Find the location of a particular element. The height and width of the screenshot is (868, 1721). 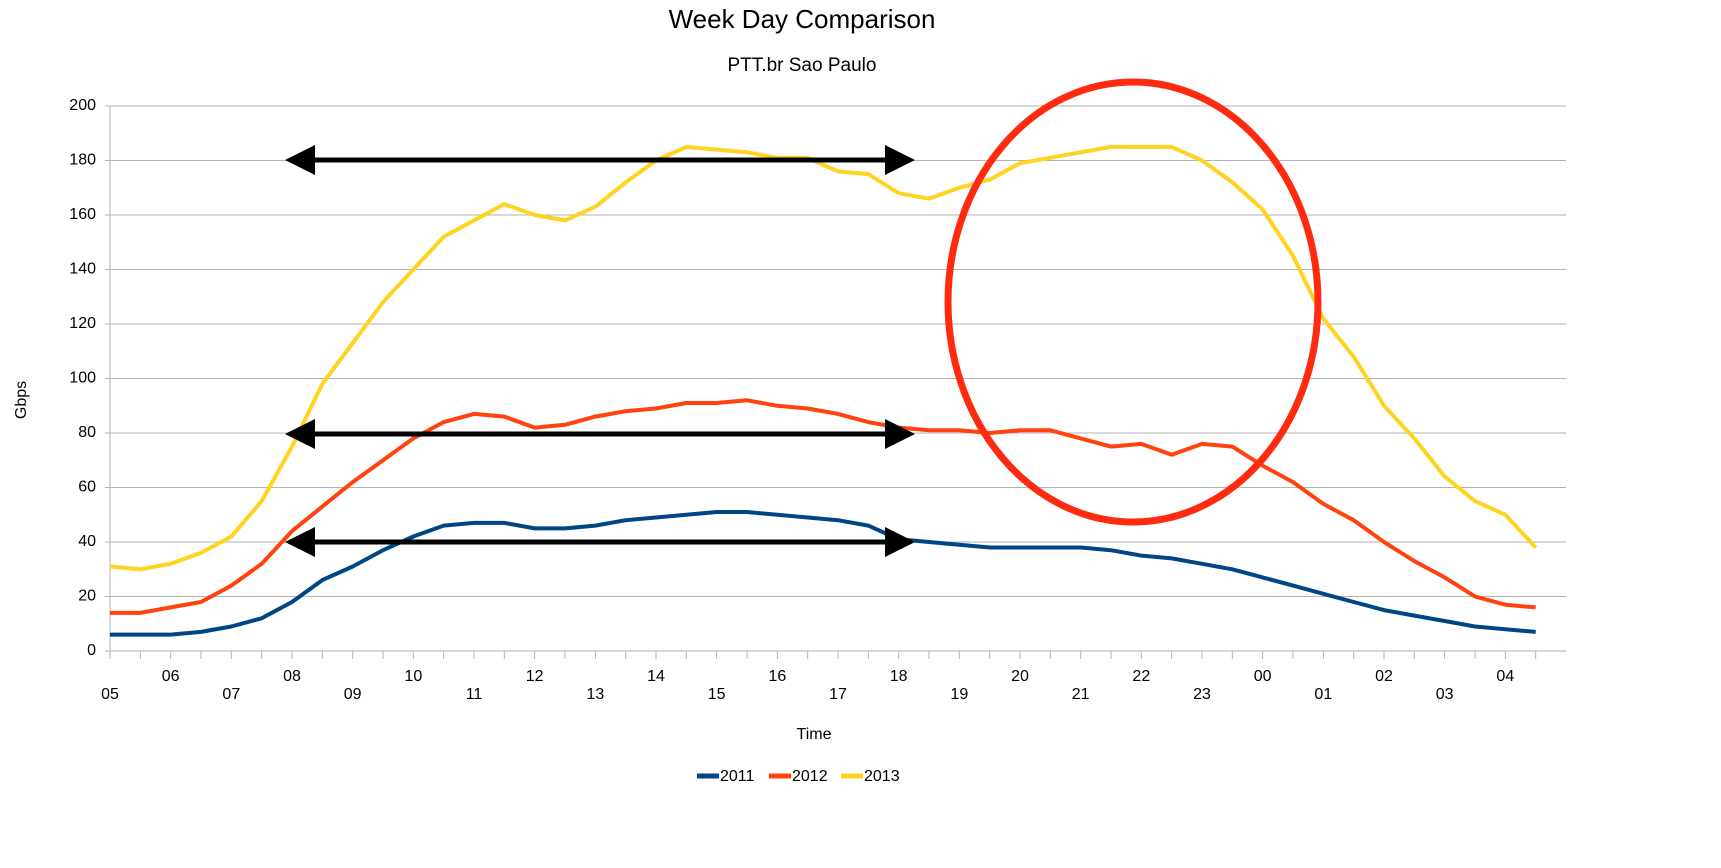

x-tick-label: 03 is located at coordinates (1445, 694).